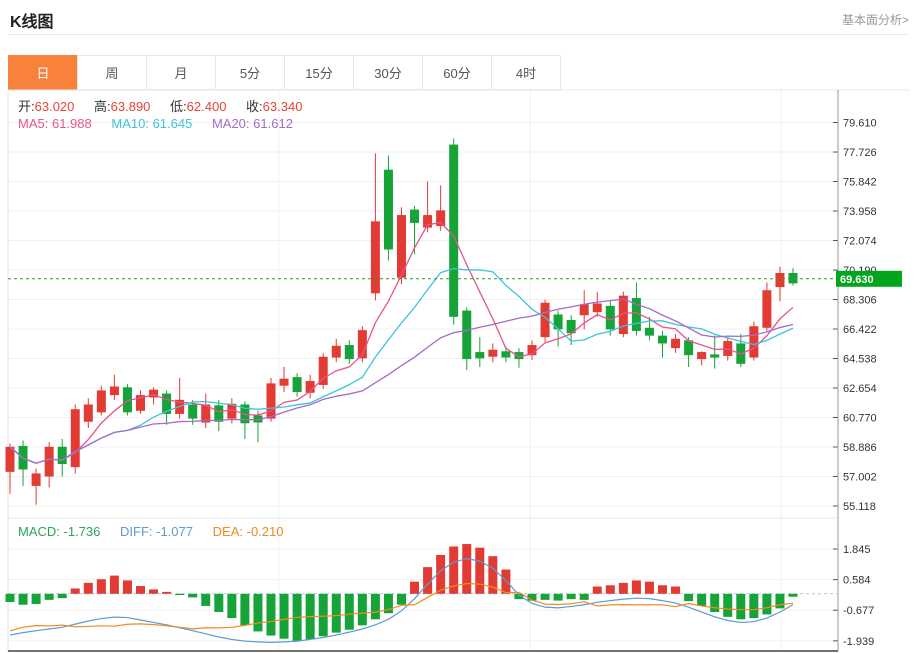 The width and height of the screenshot is (915, 653). Describe the element at coordinates (860, 183) in the screenshot. I see `y-tick-label: 75.842` at that location.